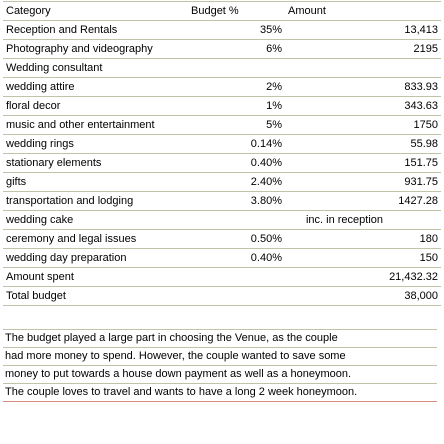 This screenshot has height=444, width=444. What do you see at coordinates (95, 68) in the screenshot?
I see `category-cell: Wedding consultant` at bounding box center [95, 68].